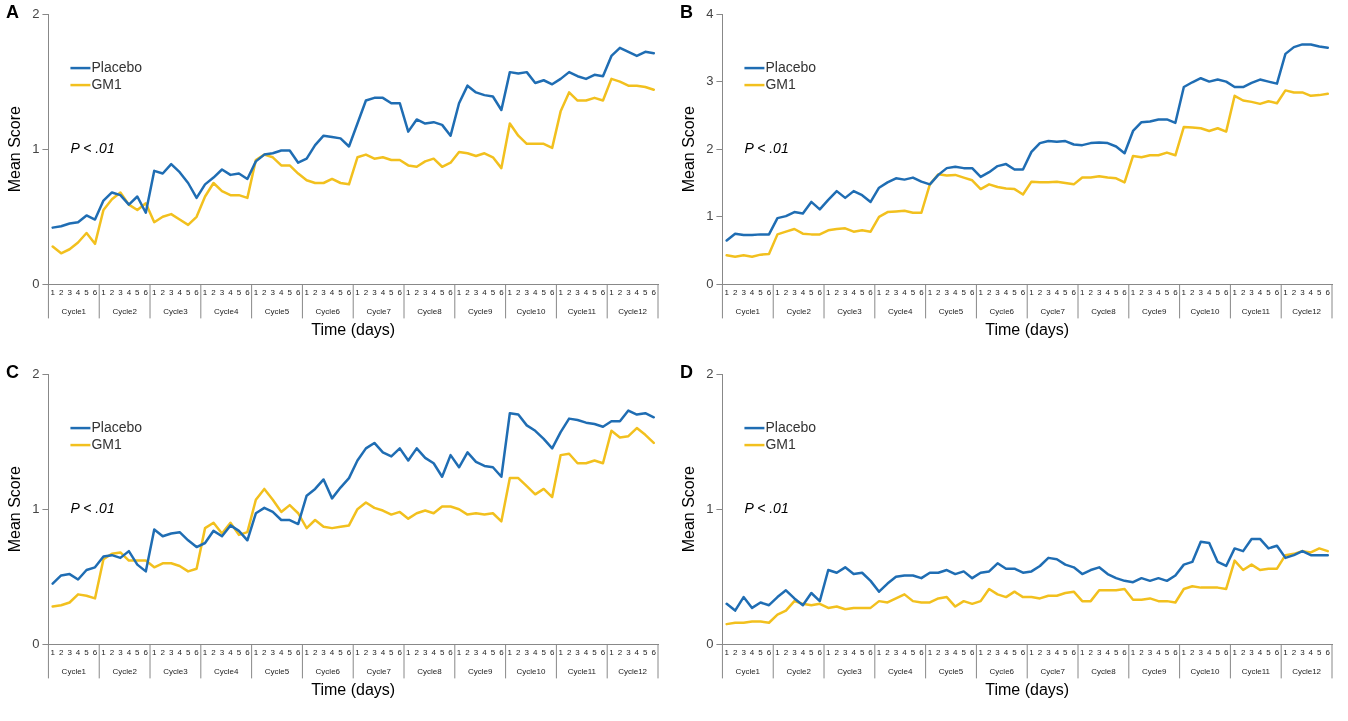 This screenshot has width=1348, height=721. Describe the element at coordinates (74, 671) in the screenshot. I see `text: Cycle1` at that location.